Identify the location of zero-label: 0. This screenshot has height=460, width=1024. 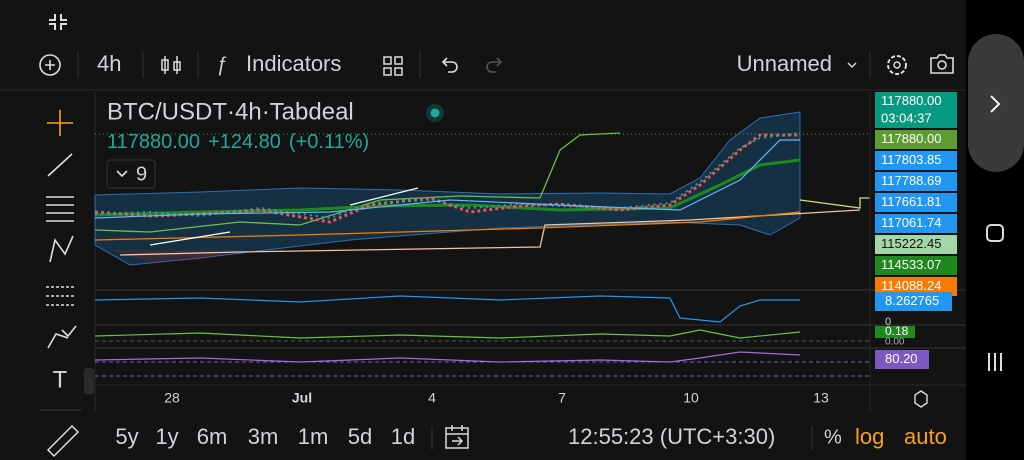
(888, 322).